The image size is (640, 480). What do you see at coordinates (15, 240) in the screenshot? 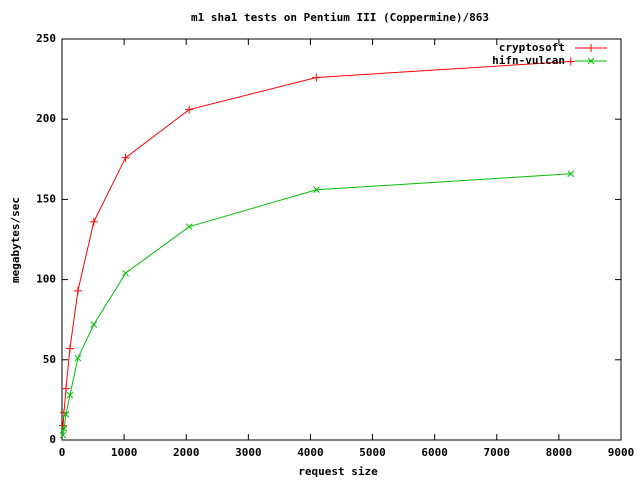
I see `y-axis-label: megabytes/sec` at bounding box center [15, 240].